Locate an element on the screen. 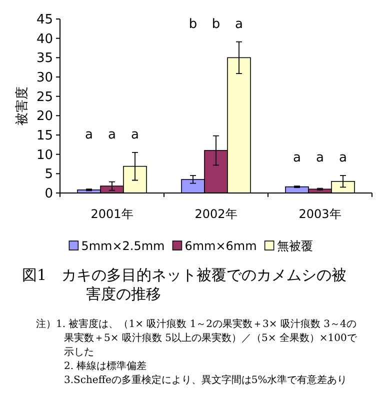  y-tick-label: 15 is located at coordinates (44, 136).